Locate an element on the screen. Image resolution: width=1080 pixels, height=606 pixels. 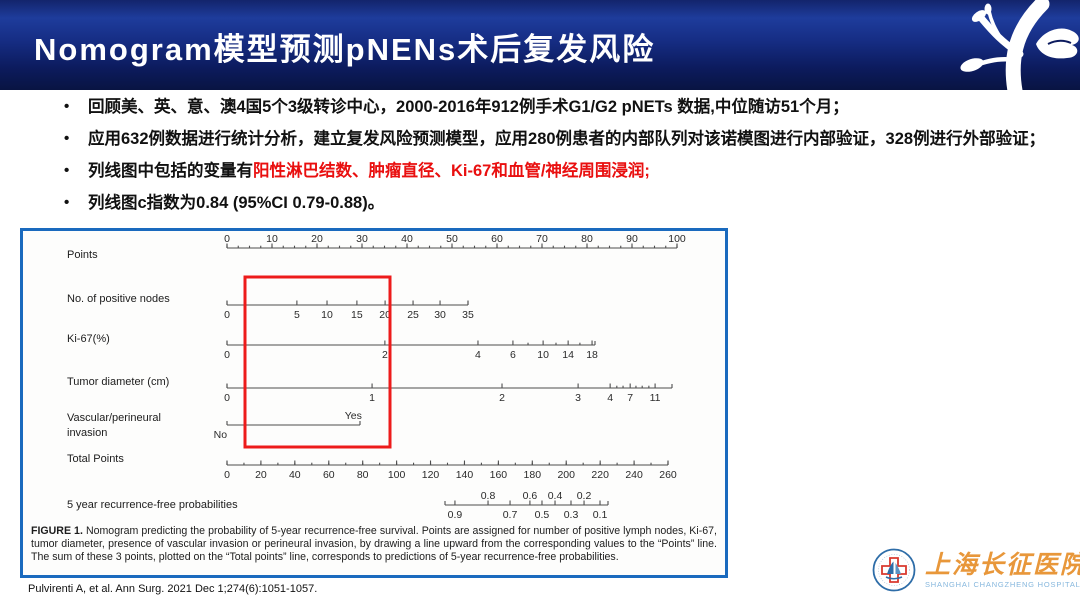
hospital-logo-text: 上海长征医院 SHANGHAI CHANGZHENG HOSPITAL is located at coordinates (1002, 570).